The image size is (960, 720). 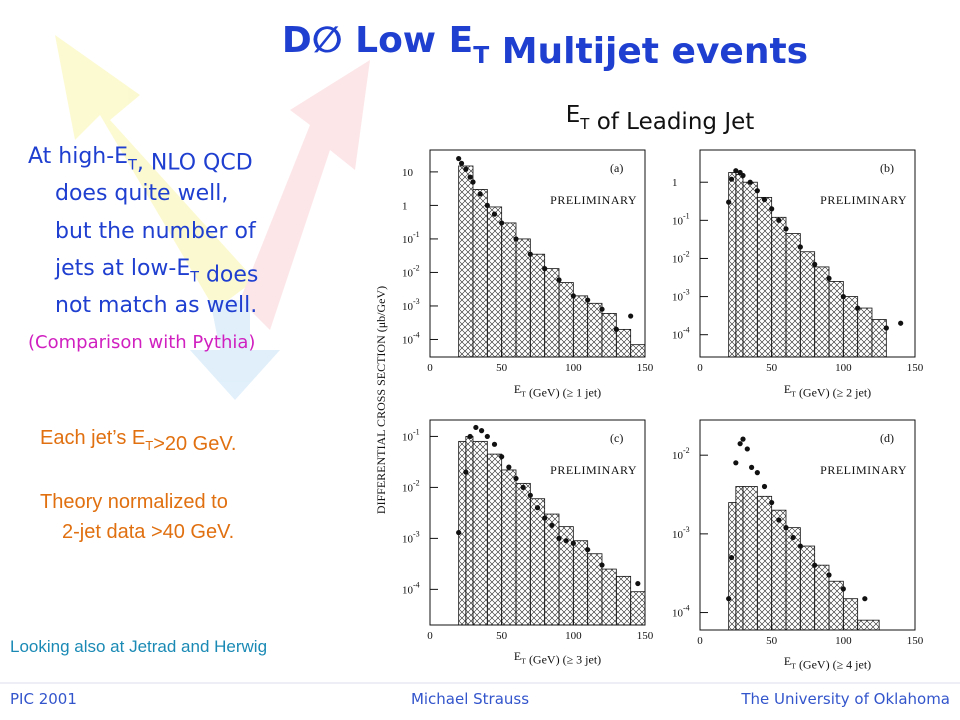 I want to click on text-segment: not match as well., so click(x=156, y=305).